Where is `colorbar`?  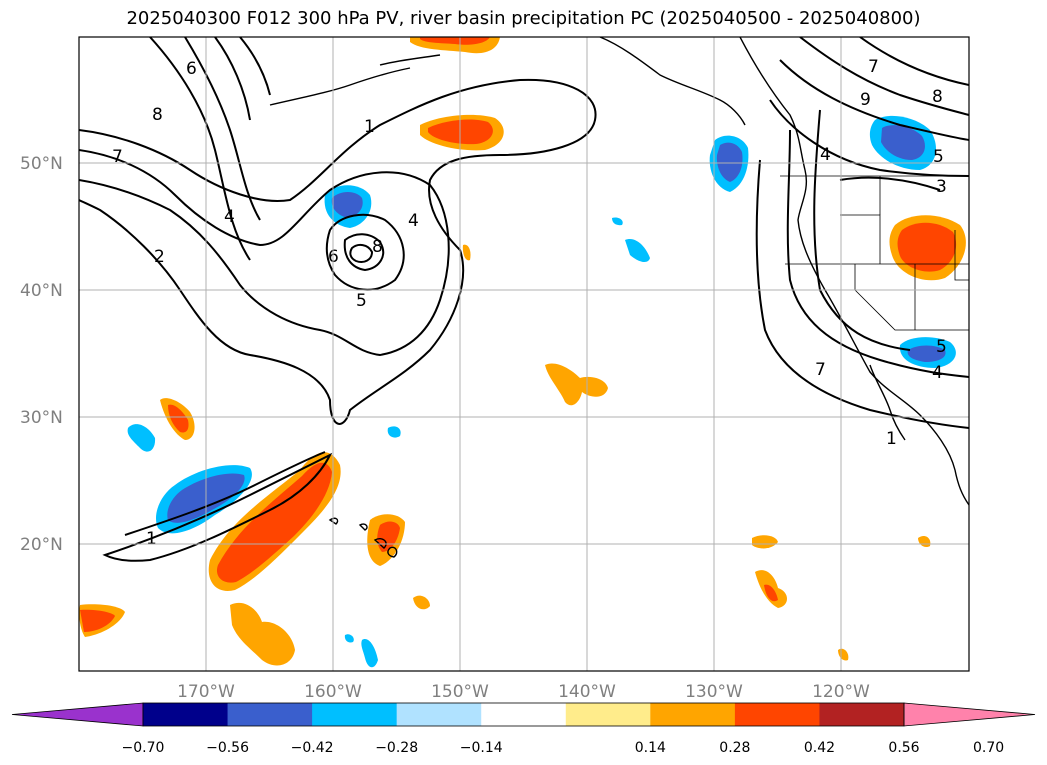
colorbar is located at coordinates (523, 714).